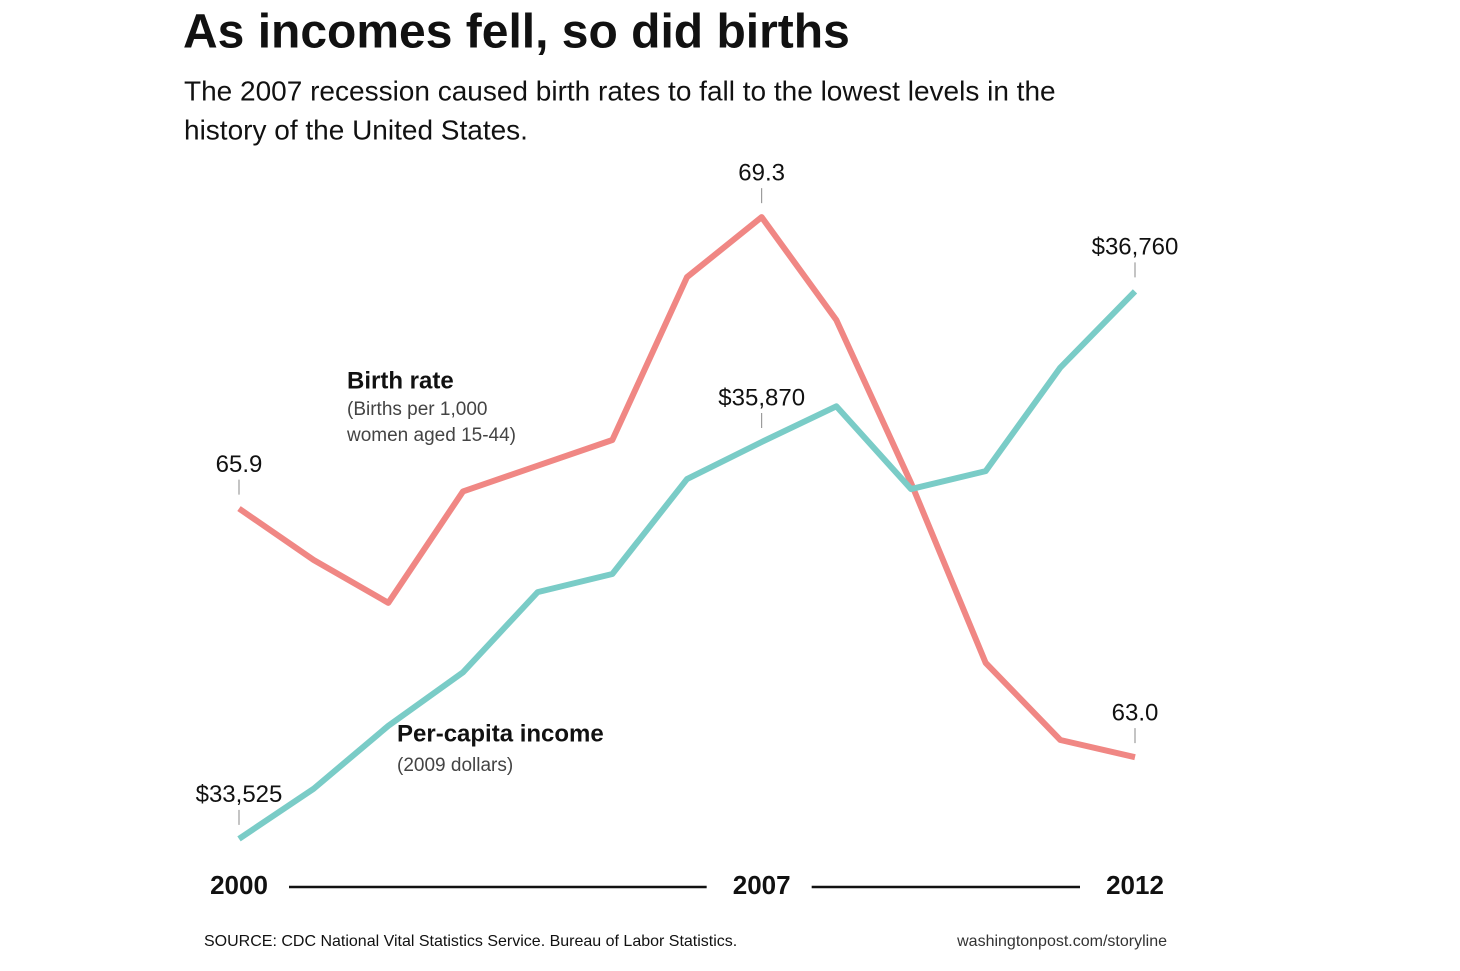 This screenshot has height=971, width=1460. I want to click on x-tick-label: 2012, so click(1135, 885).